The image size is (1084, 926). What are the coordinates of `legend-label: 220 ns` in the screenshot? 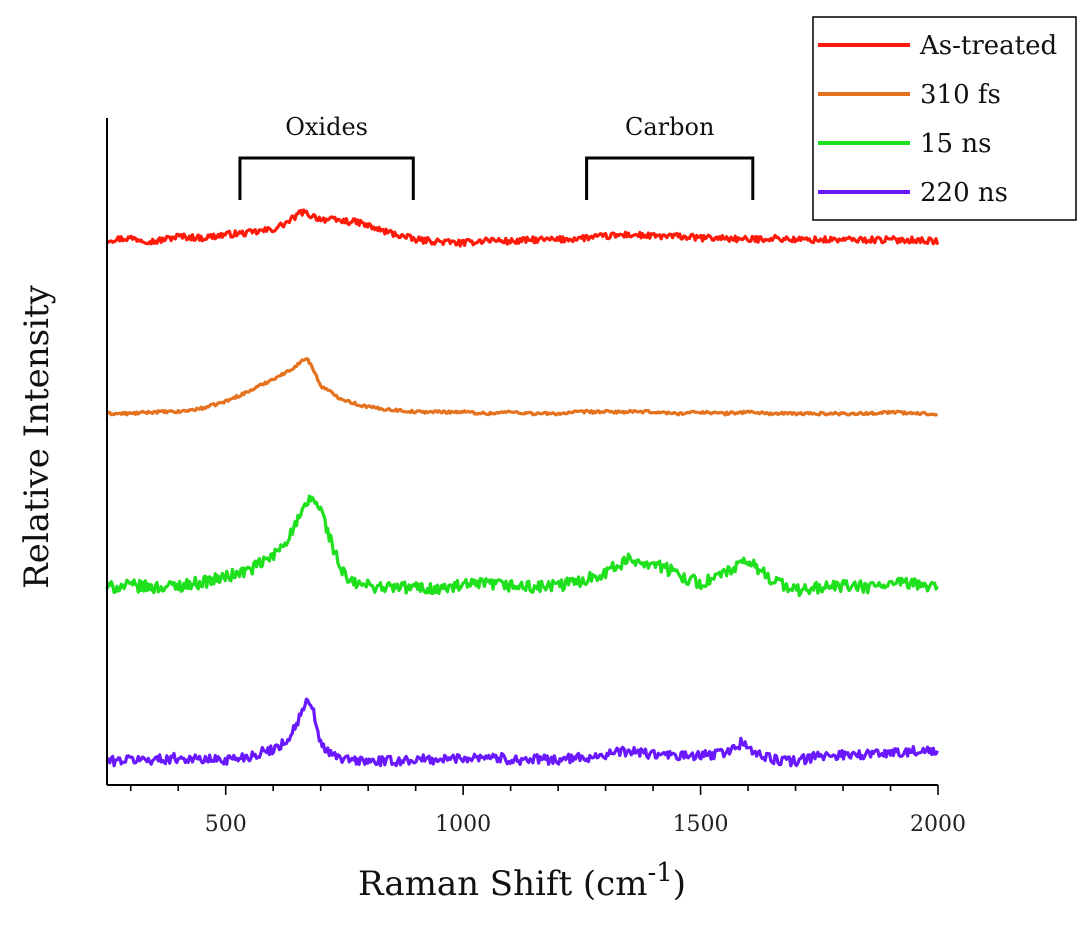 It's located at (964, 193).